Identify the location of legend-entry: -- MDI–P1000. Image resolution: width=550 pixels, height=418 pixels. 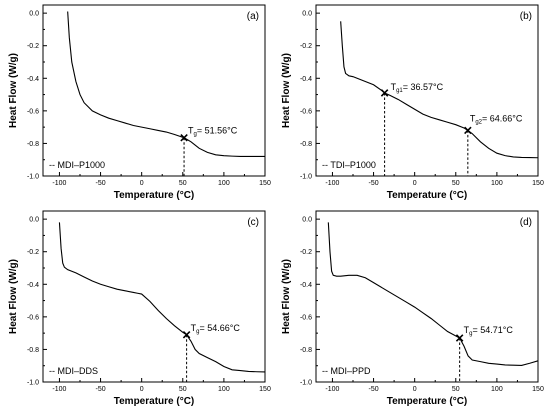
(77, 165).